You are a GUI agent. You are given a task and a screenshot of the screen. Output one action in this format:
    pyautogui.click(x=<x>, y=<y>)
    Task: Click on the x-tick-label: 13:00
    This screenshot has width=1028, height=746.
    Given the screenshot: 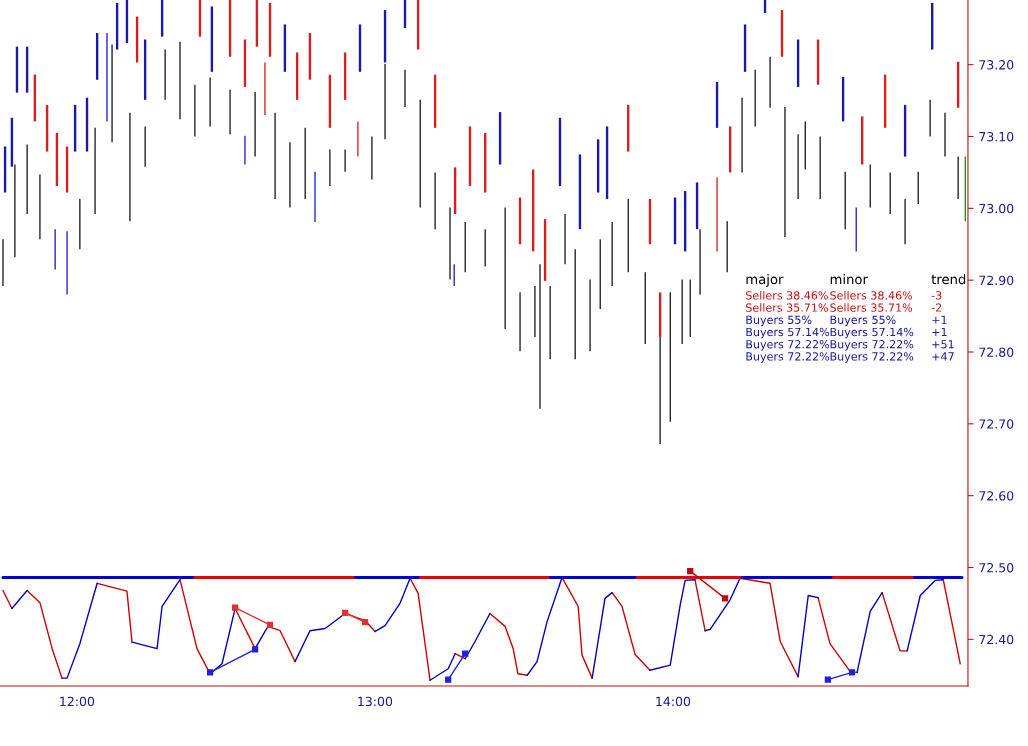 What is the action you would take?
    pyautogui.click(x=375, y=701)
    